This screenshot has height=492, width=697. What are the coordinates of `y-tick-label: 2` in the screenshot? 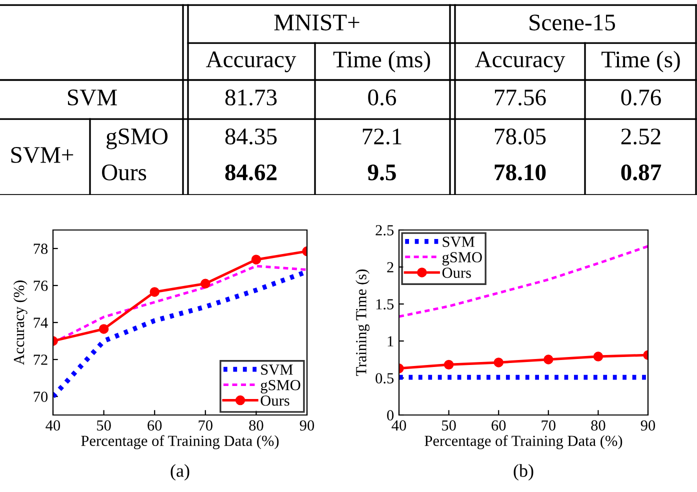 It's located at (390, 267).